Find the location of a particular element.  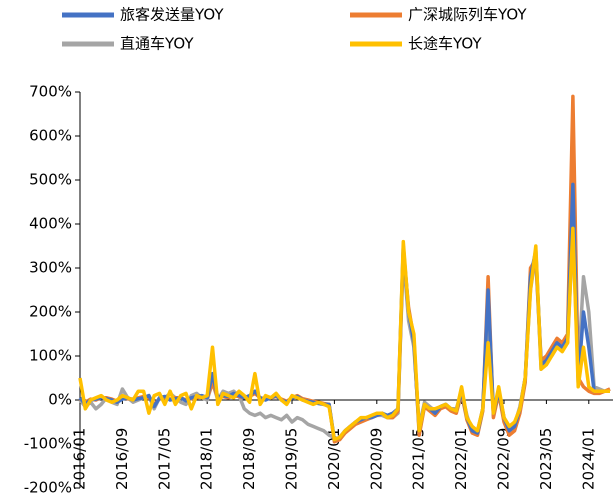

y-tick-label: 100% is located at coordinates (50, 356).